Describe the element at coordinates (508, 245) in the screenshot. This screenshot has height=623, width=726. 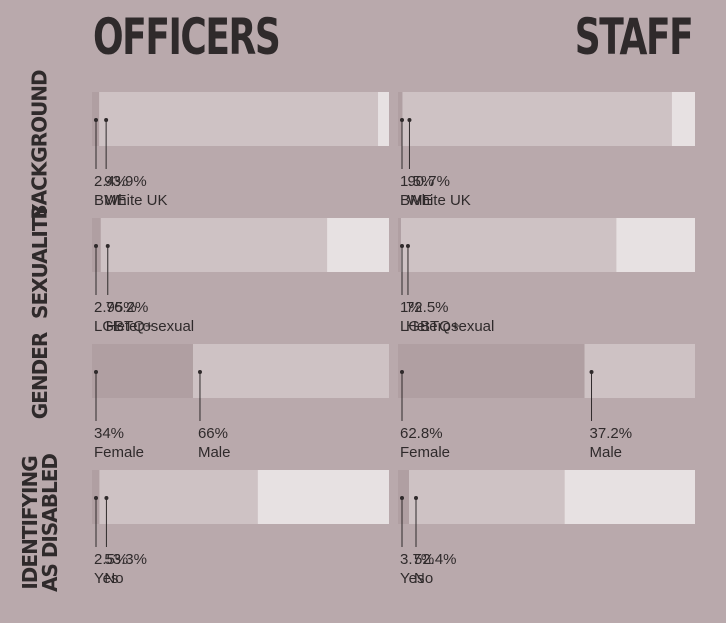
I see `bar-segment-sexuality-staff-heterosexual` at that location.